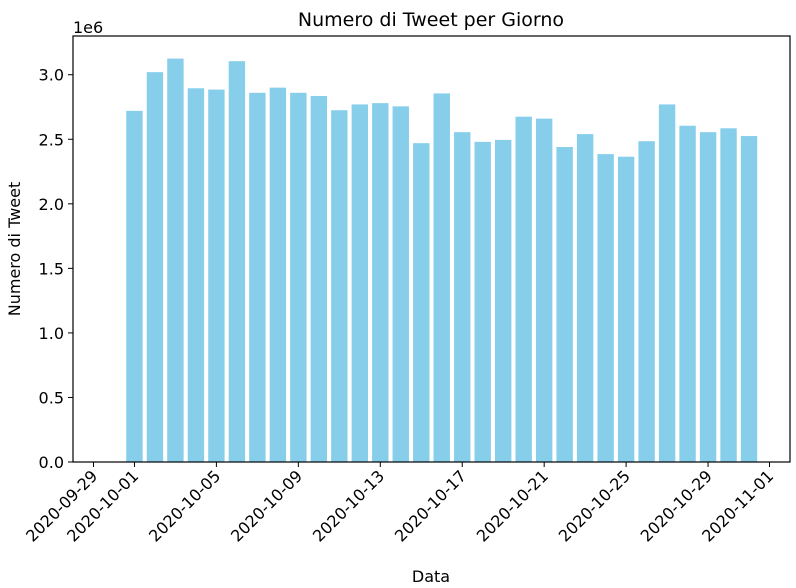 This screenshot has width=796, height=588. I want to click on y-offset-label: 1e6, so click(88, 27).